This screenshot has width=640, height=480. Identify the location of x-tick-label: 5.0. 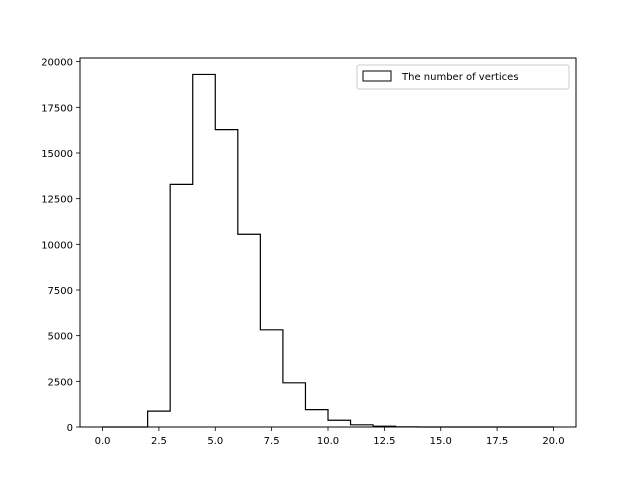
(215, 441).